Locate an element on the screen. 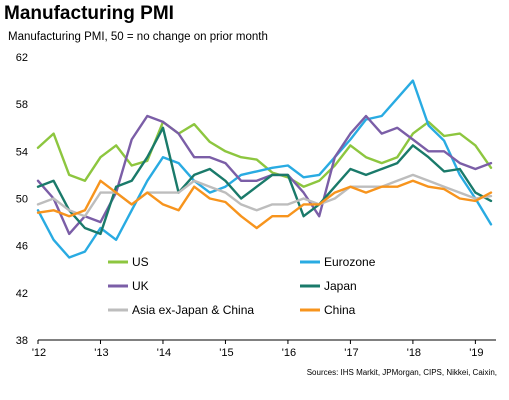  legend-label-china: China is located at coordinates (340, 310).